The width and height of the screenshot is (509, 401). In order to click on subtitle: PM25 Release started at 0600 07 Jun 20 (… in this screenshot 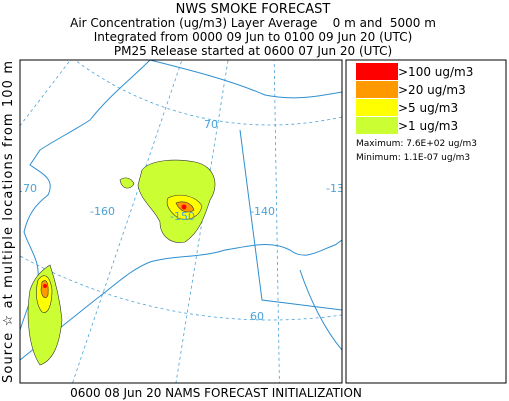, I will do `click(253, 51)`.